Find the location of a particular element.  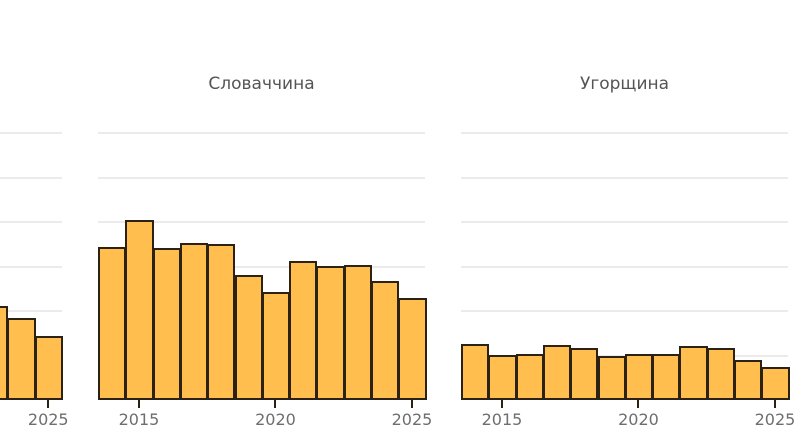

panel-title: Словаччина is located at coordinates (261, 84).